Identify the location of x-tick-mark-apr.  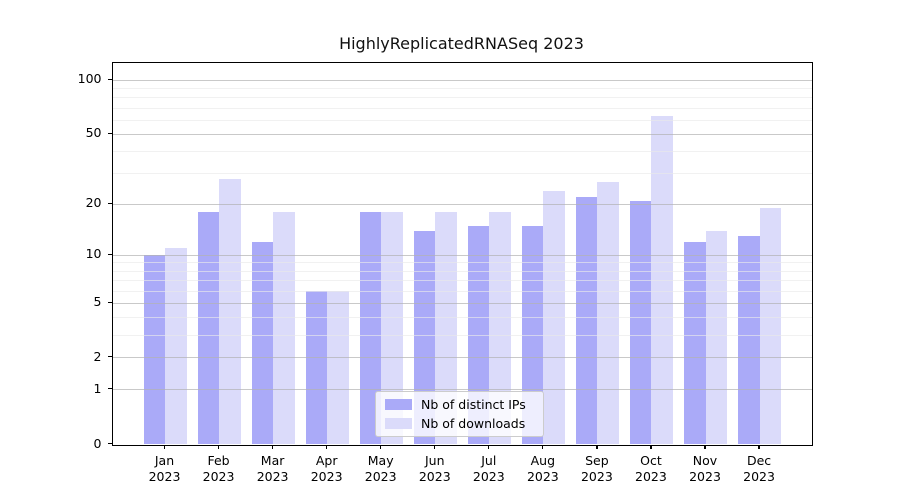
(327, 447).